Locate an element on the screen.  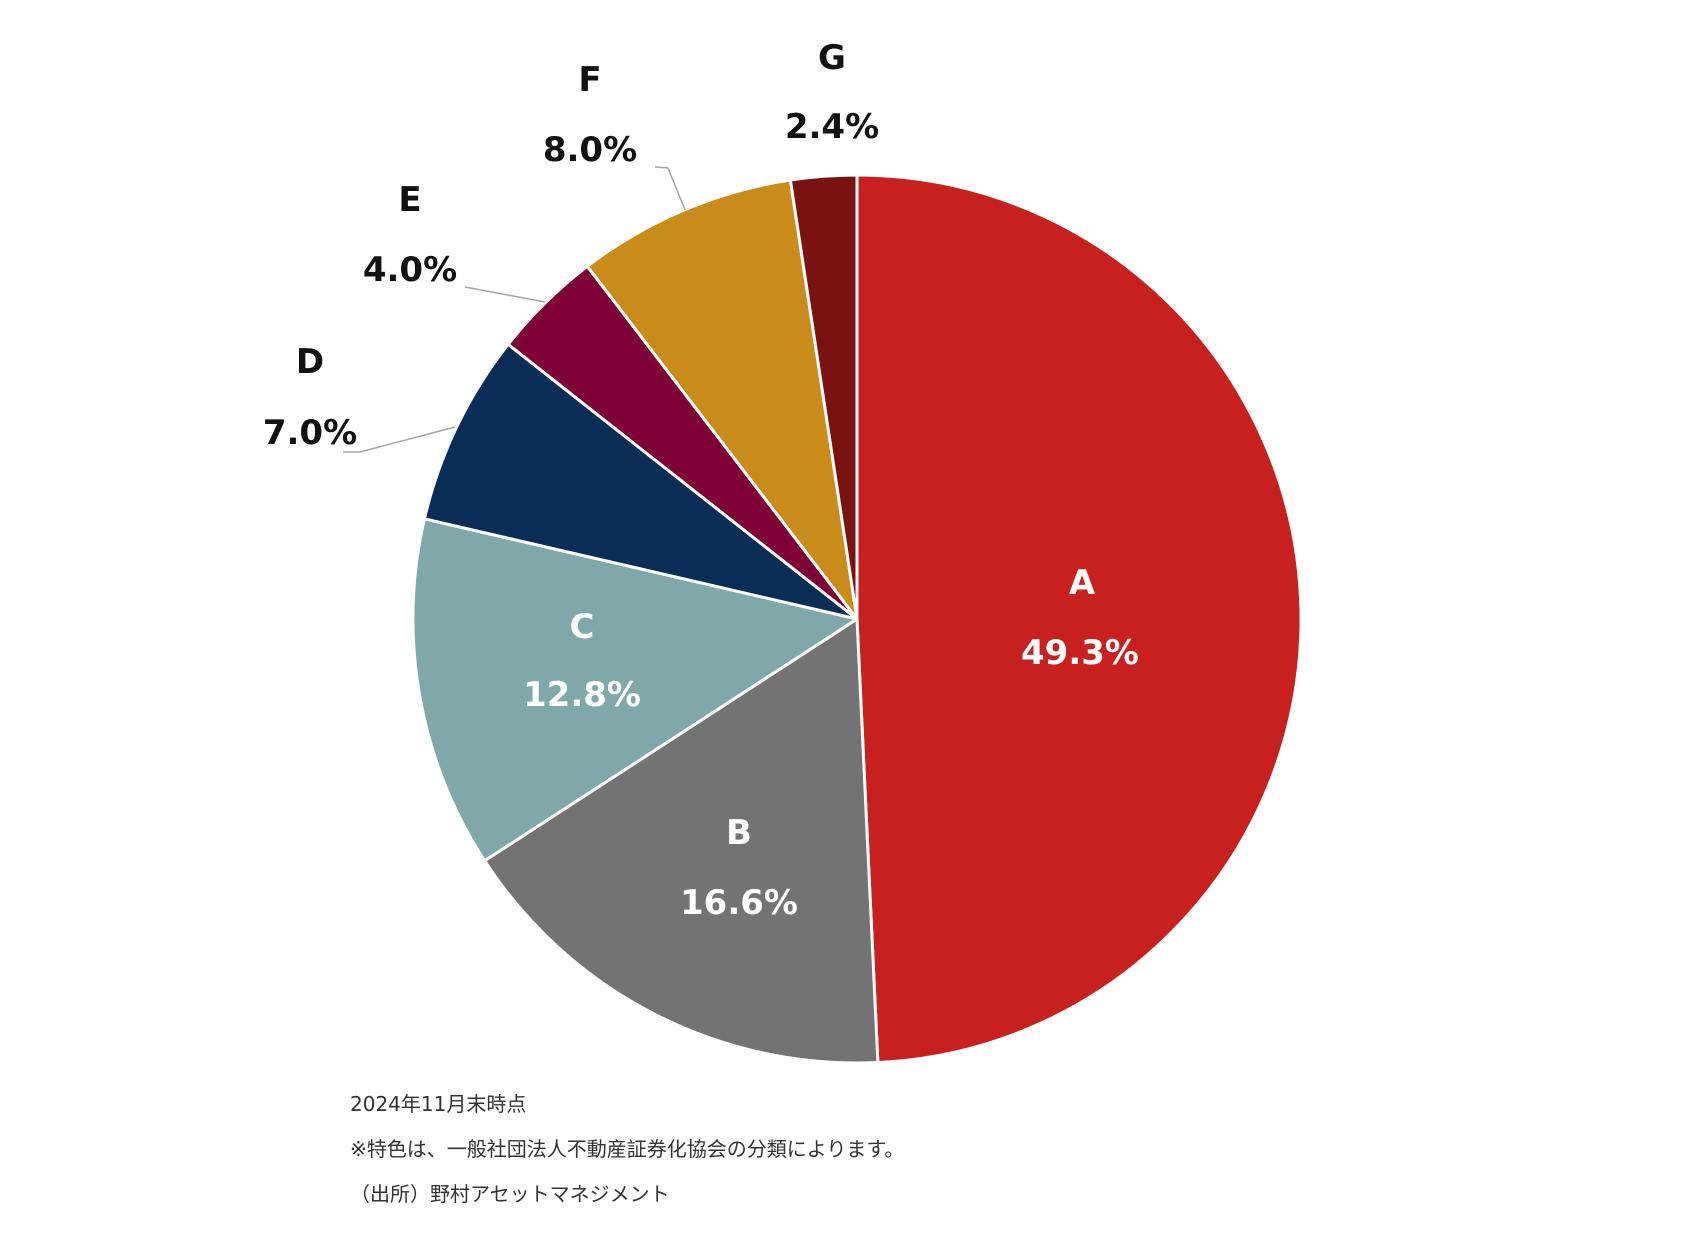
leader-line-f is located at coordinates (670, 188).